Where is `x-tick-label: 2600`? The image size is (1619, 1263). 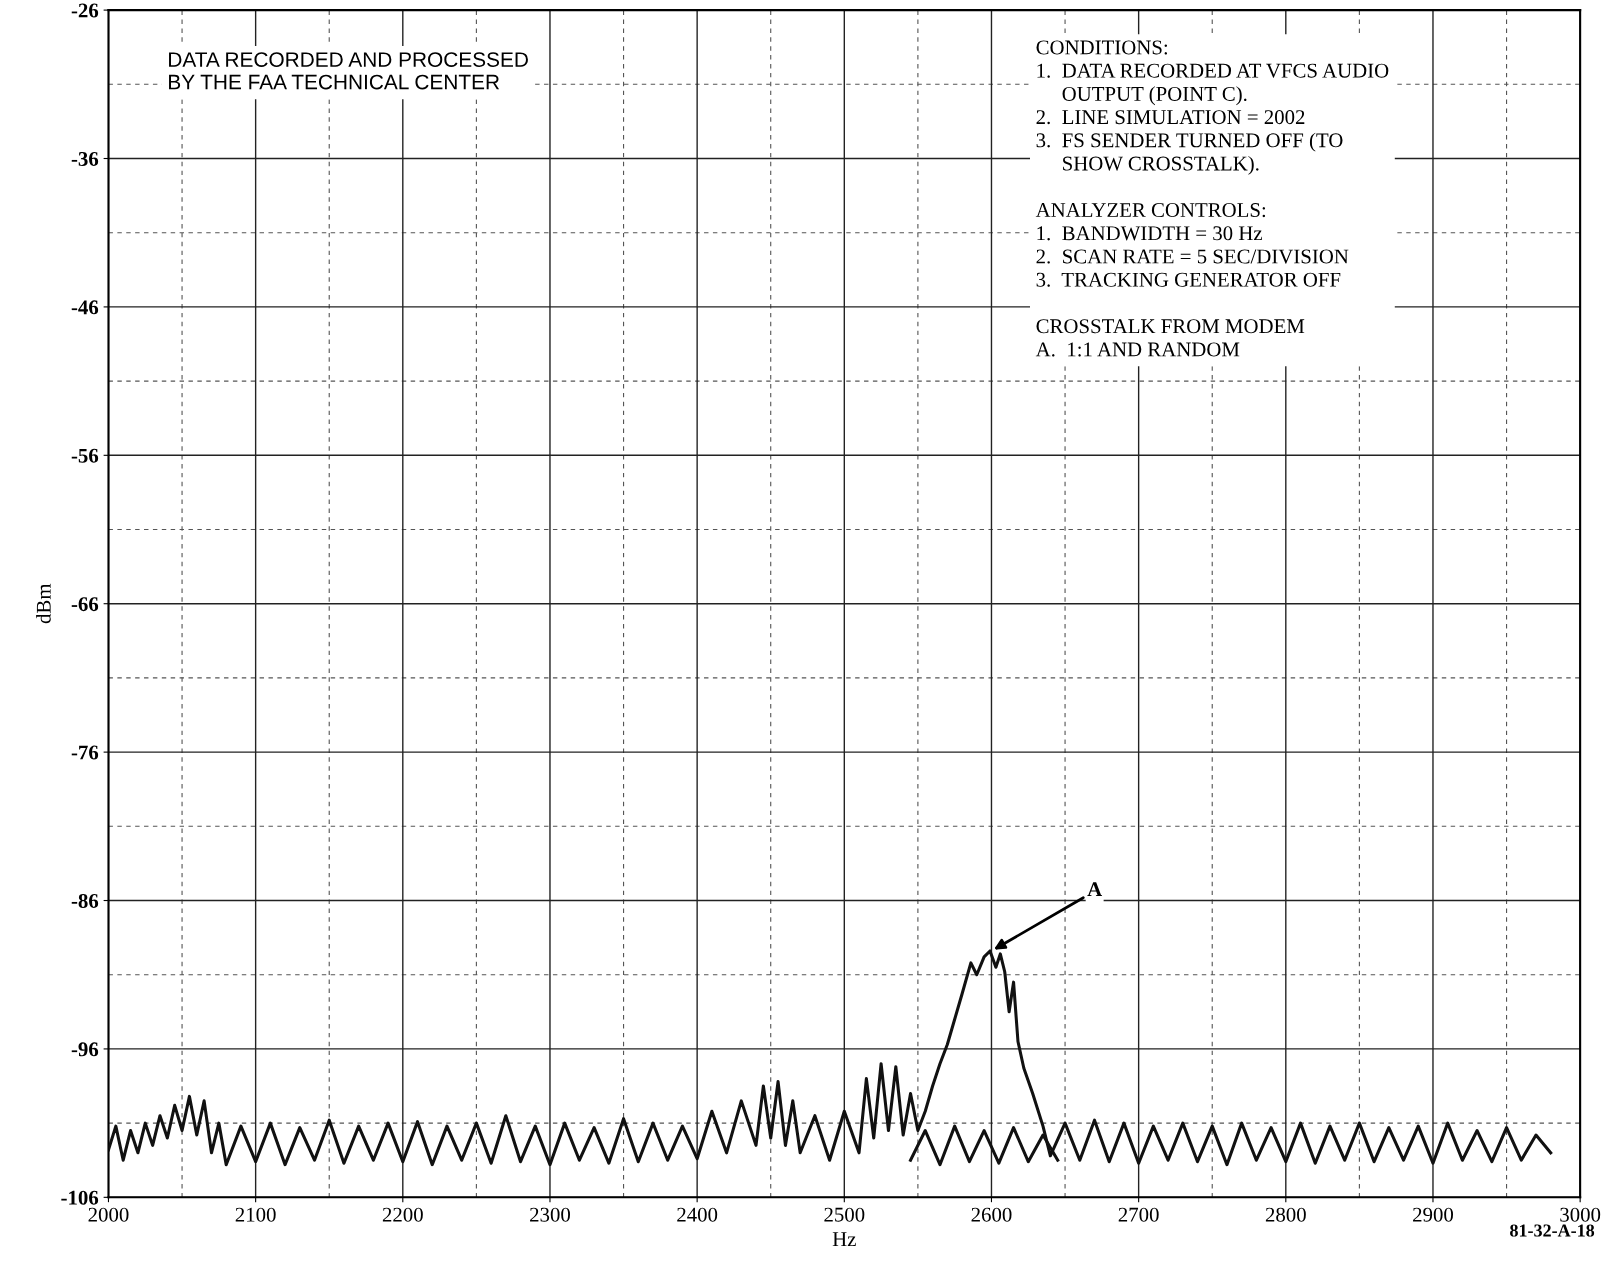 x-tick-label: 2600 is located at coordinates (991, 1214).